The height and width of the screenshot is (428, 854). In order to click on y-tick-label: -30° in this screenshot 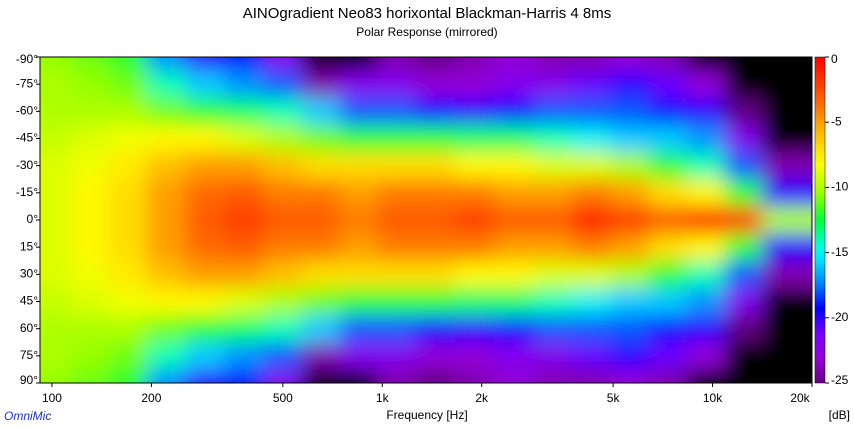, I will do `click(27, 165)`.